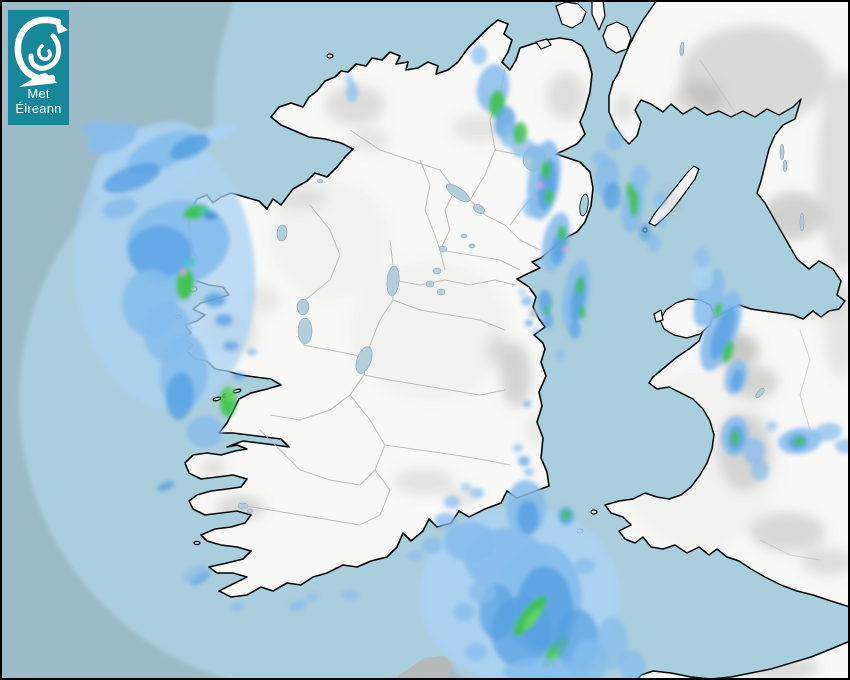 This screenshot has width=850, height=680. Describe the element at coordinates (425, 668) in the screenshot. I see `no-coverage-wedge` at that location.